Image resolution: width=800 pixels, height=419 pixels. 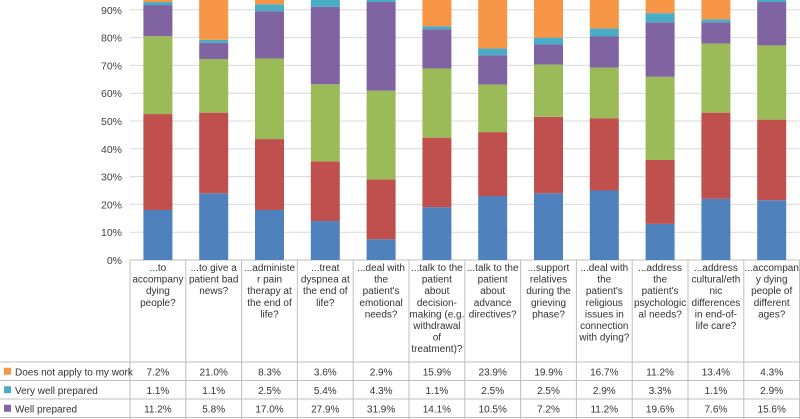 I want to click on table-cell-value: 16.7%, so click(x=604, y=372).